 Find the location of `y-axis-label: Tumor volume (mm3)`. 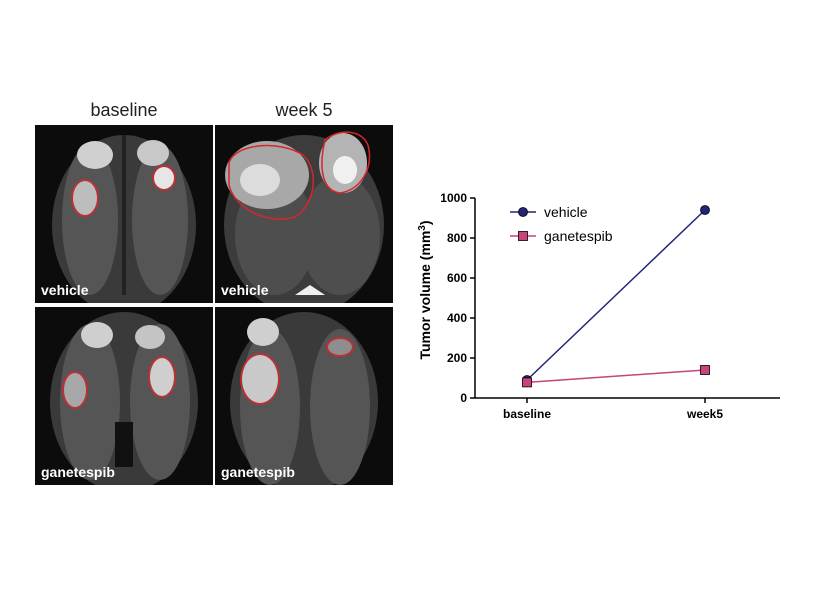

y-axis-label: Tumor volume (mm3) is located at coordinates (425, 289).